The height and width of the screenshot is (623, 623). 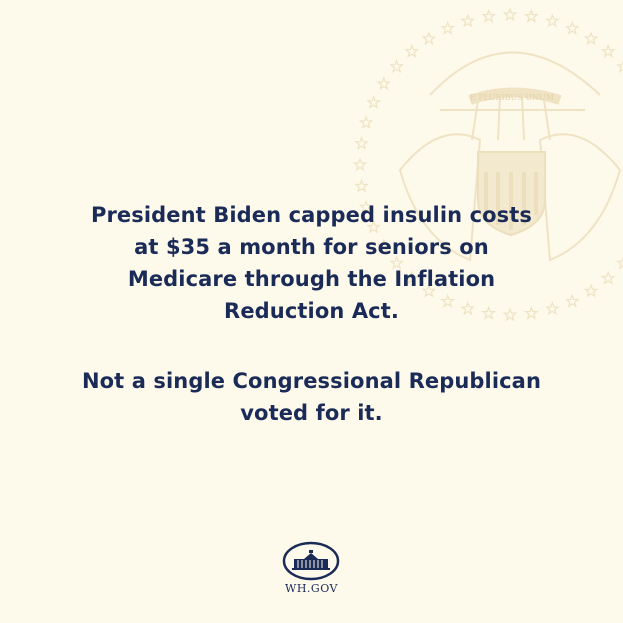 I want to click on message-line: Medicare through the Inflation, so click(x=311, y=279).